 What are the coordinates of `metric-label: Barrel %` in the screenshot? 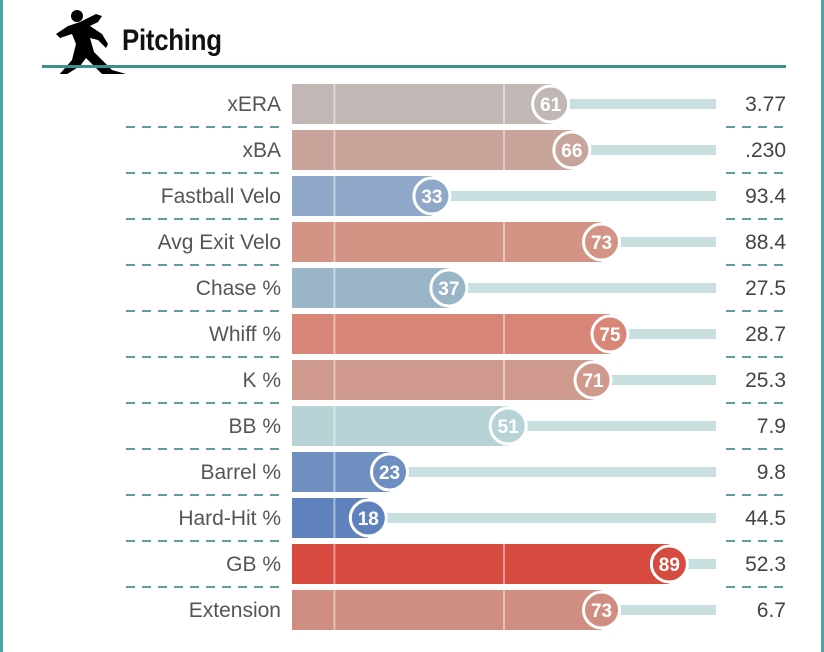 It's located at (240, 472).